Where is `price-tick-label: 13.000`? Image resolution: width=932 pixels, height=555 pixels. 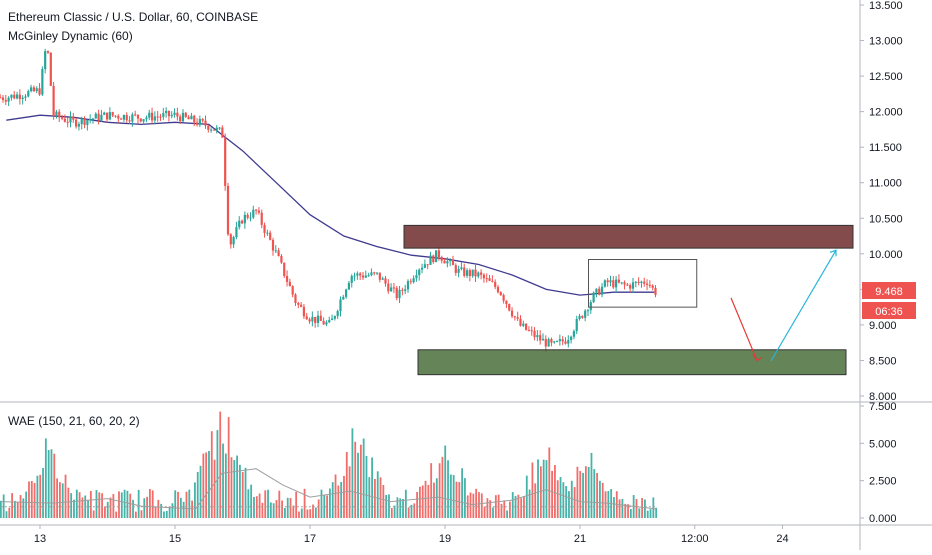
price-tick-label: 13.000 is located at coordinates (886, 42).